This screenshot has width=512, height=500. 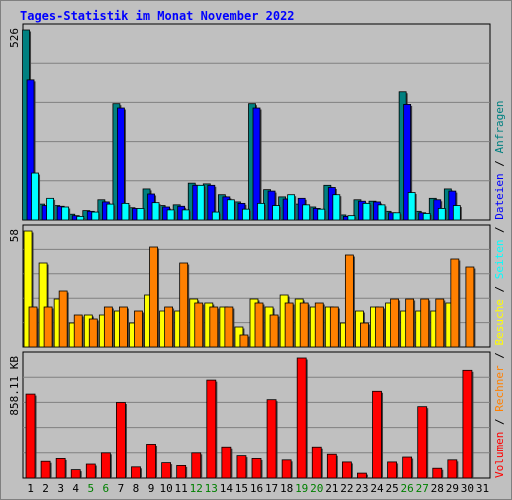 I want to click on x-tick-label: 24, so click(x=377, y=488).